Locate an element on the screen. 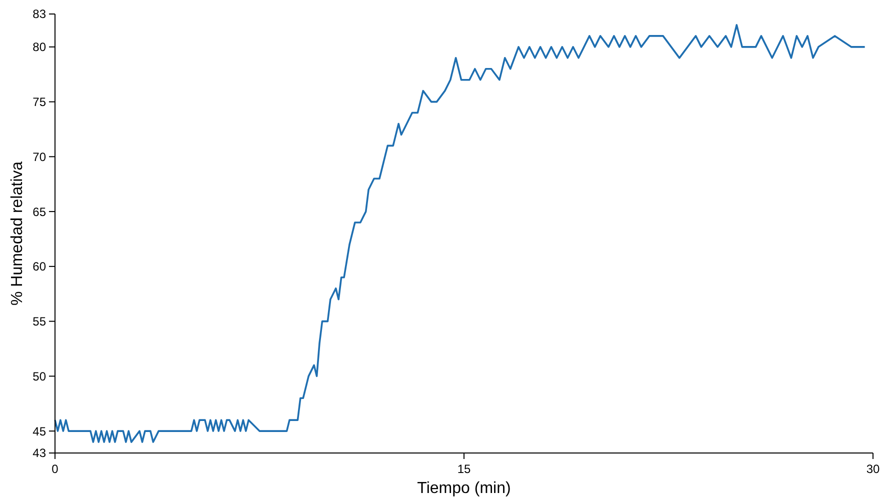 This screenshot has height=499, width=890. x-axis-title: Tiempo (min) is located at coordinates (464, 488).